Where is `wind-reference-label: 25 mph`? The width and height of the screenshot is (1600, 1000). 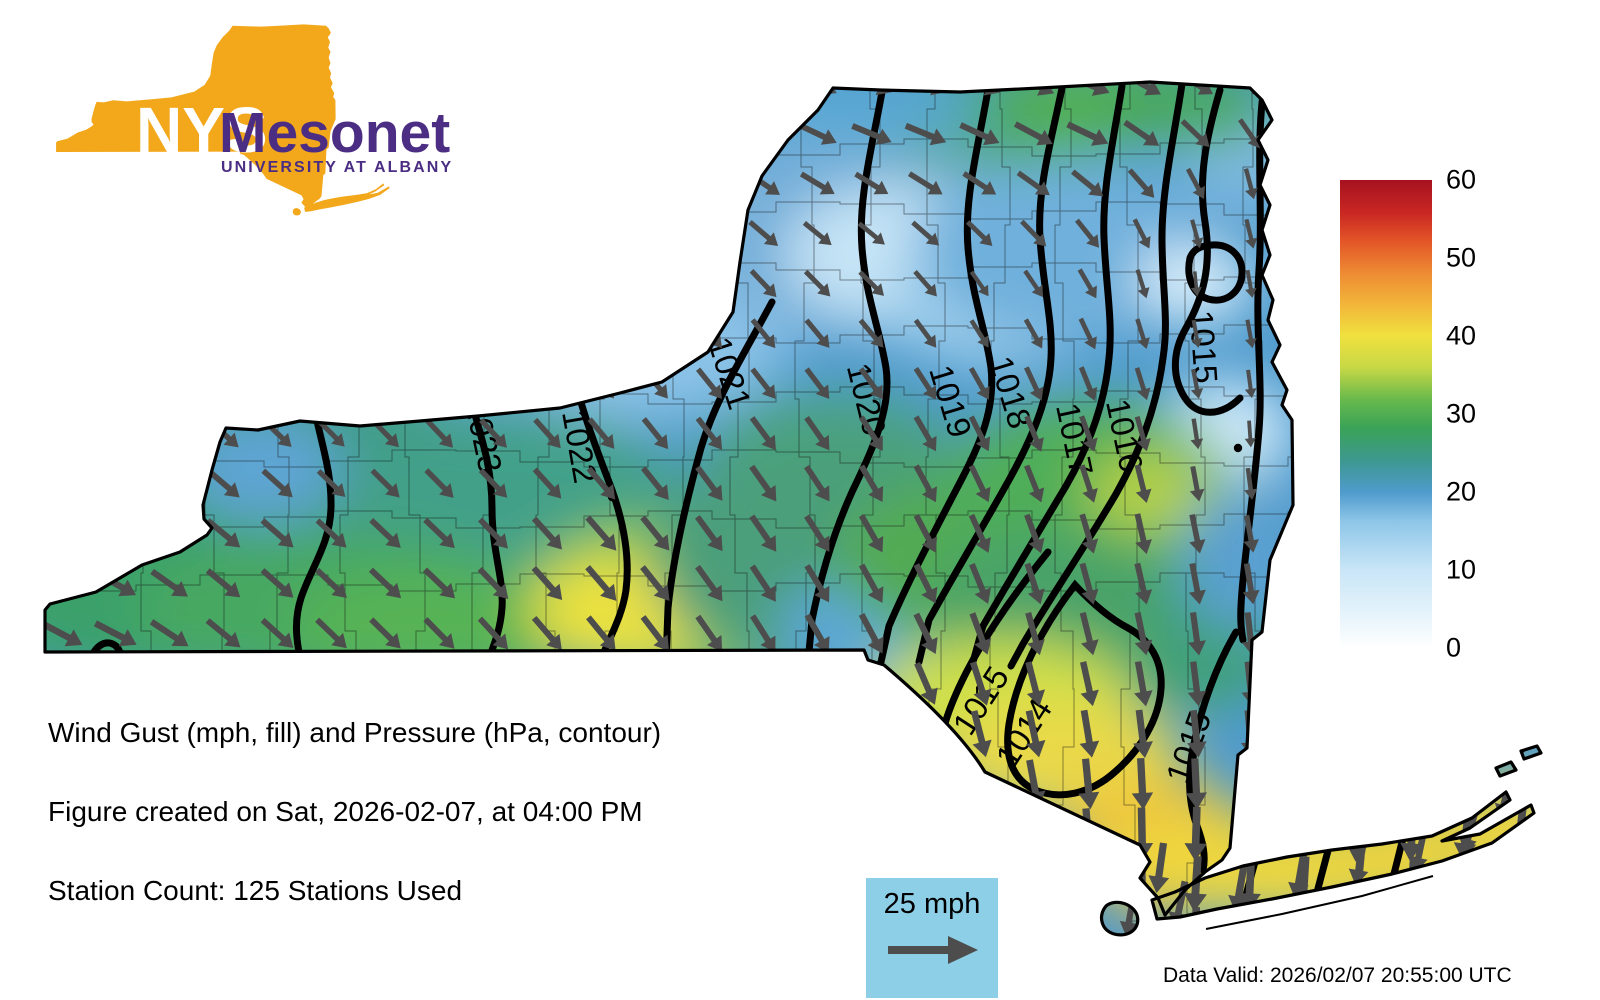
wind-reference-label: 25 mph is located at coordinates (932, 904).